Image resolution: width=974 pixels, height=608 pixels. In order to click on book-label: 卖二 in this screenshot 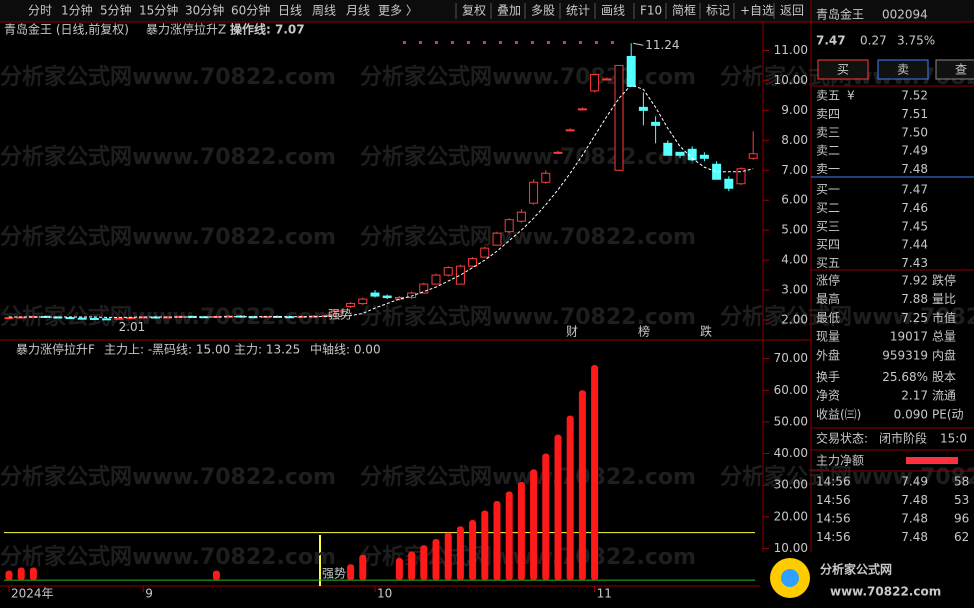, I will do `click(828, 151)`.